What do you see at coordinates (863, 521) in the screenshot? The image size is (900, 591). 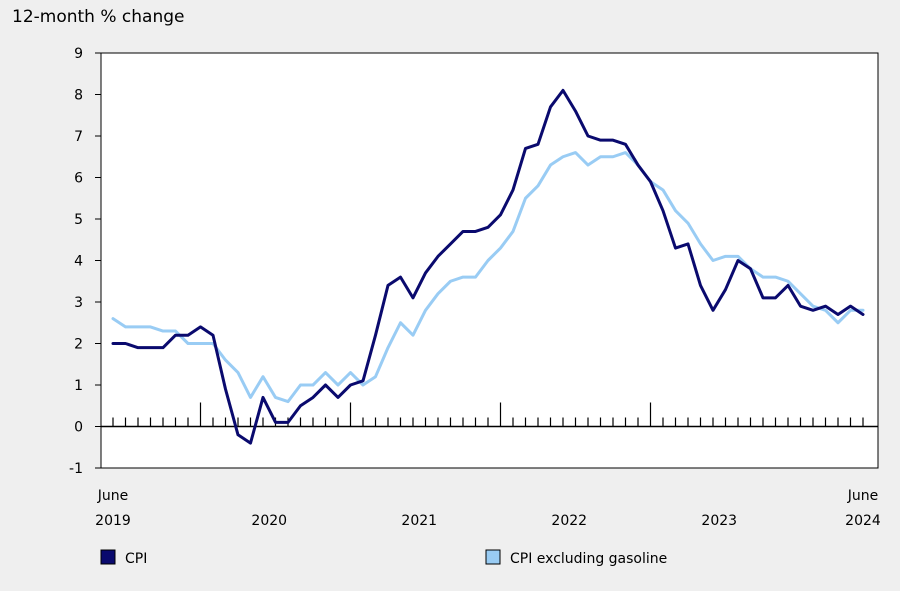 I see `x-label-end-year: 2024` at bounding box center [863, 521].